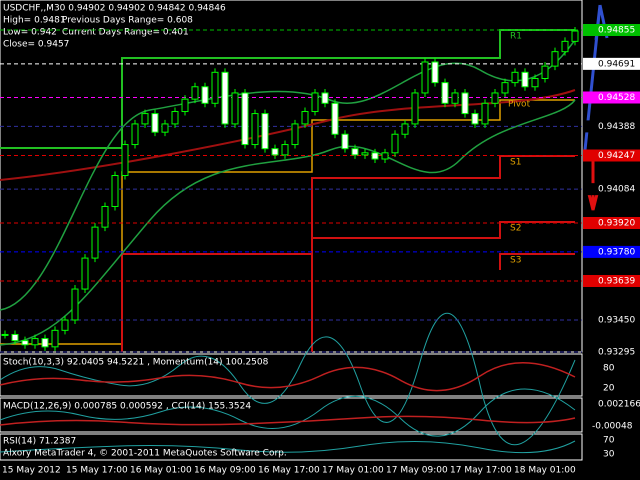 The height and width of the screenshot is (480, 640). Describe the element at coordinates (288, 420) in the screenshot. I see `cci-line` at that location.